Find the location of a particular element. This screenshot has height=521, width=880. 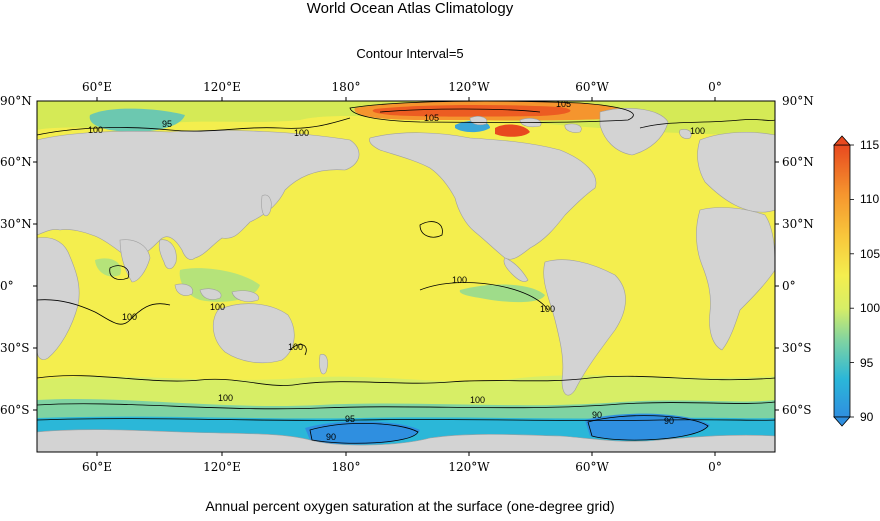

colorbar is located at coordinates (843, 281).